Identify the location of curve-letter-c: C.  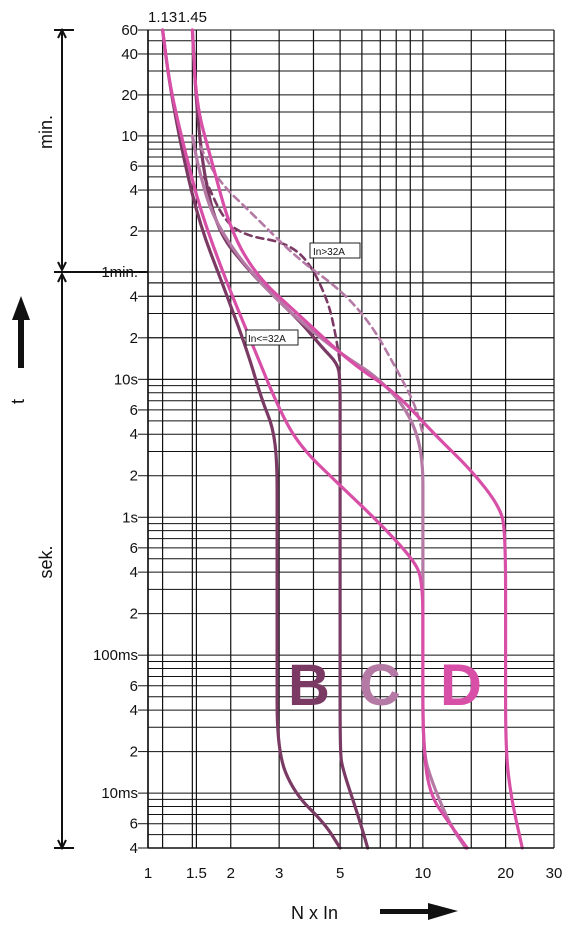
(380, 685).